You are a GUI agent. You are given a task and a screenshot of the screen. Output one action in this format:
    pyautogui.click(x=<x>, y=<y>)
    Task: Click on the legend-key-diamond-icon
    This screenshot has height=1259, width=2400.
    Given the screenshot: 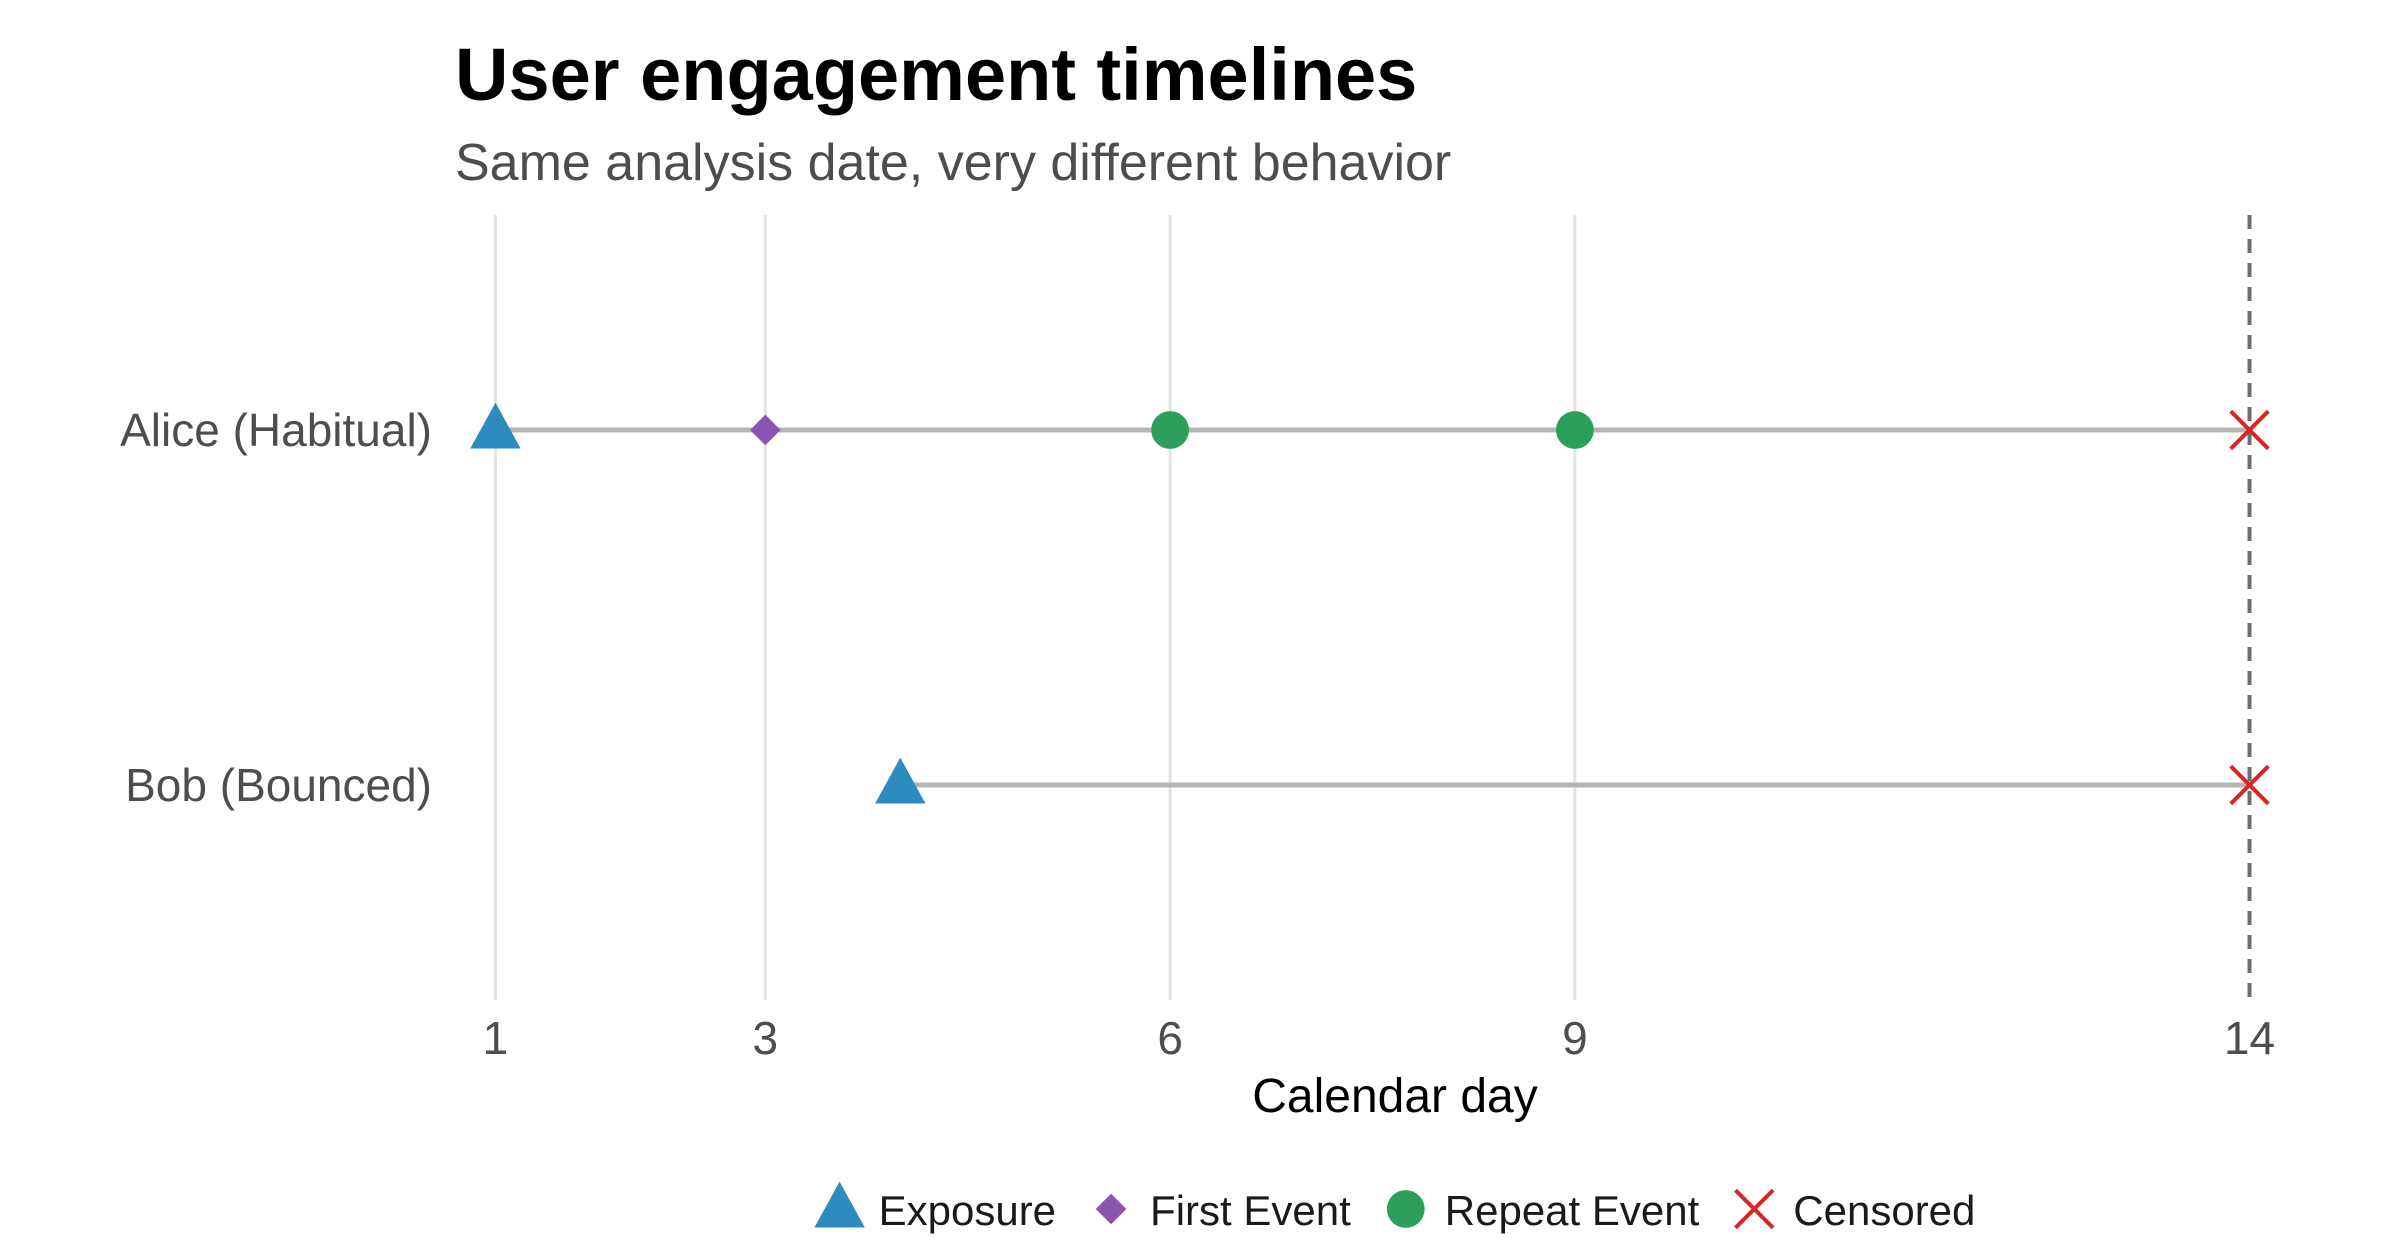 What is the action you would take?
    pyautogui.click(x=1111, y=1209)
    